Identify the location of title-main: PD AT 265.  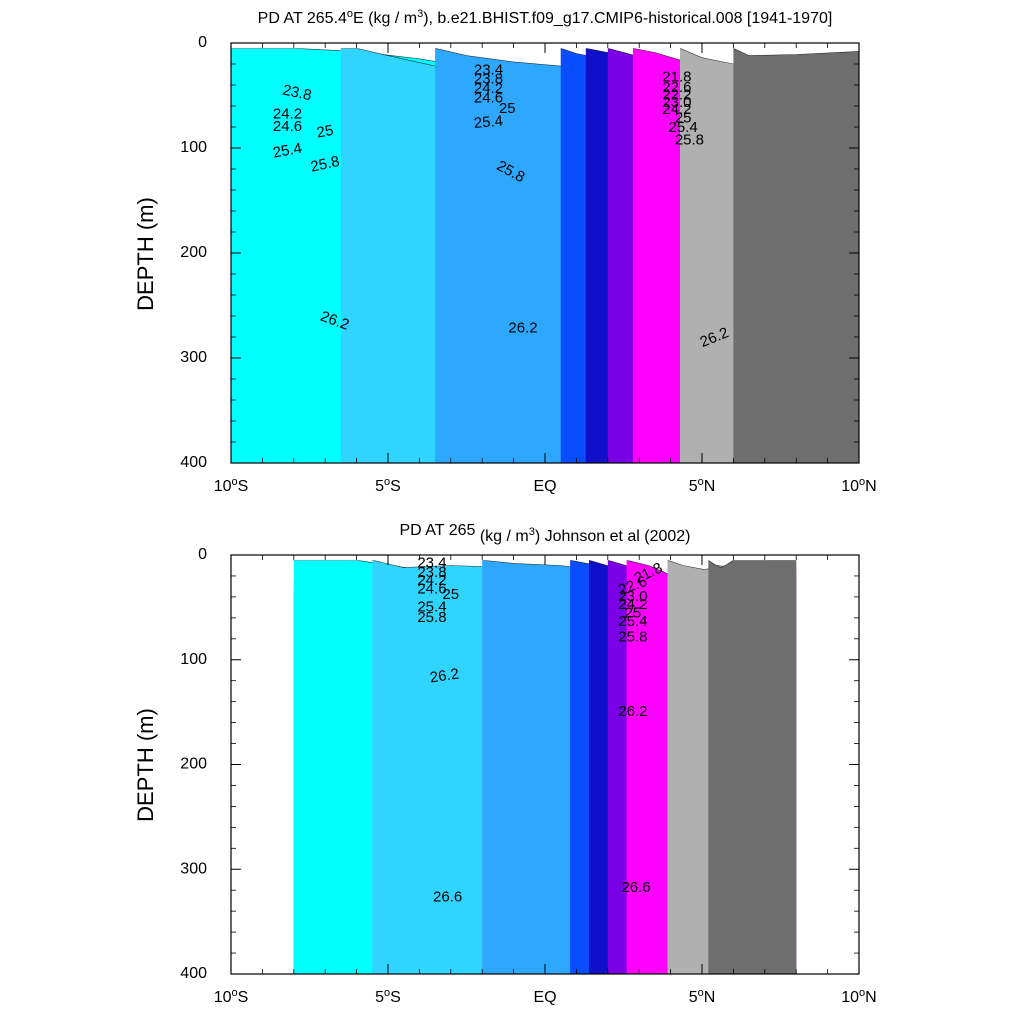
(437, 530).